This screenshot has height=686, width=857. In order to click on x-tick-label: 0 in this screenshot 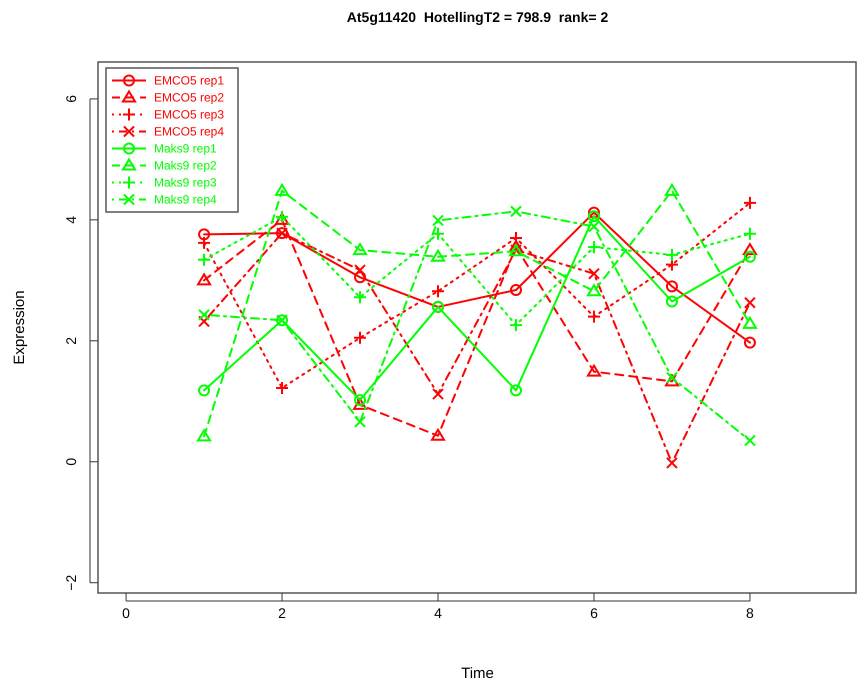, I will do `click(126, 613)`.